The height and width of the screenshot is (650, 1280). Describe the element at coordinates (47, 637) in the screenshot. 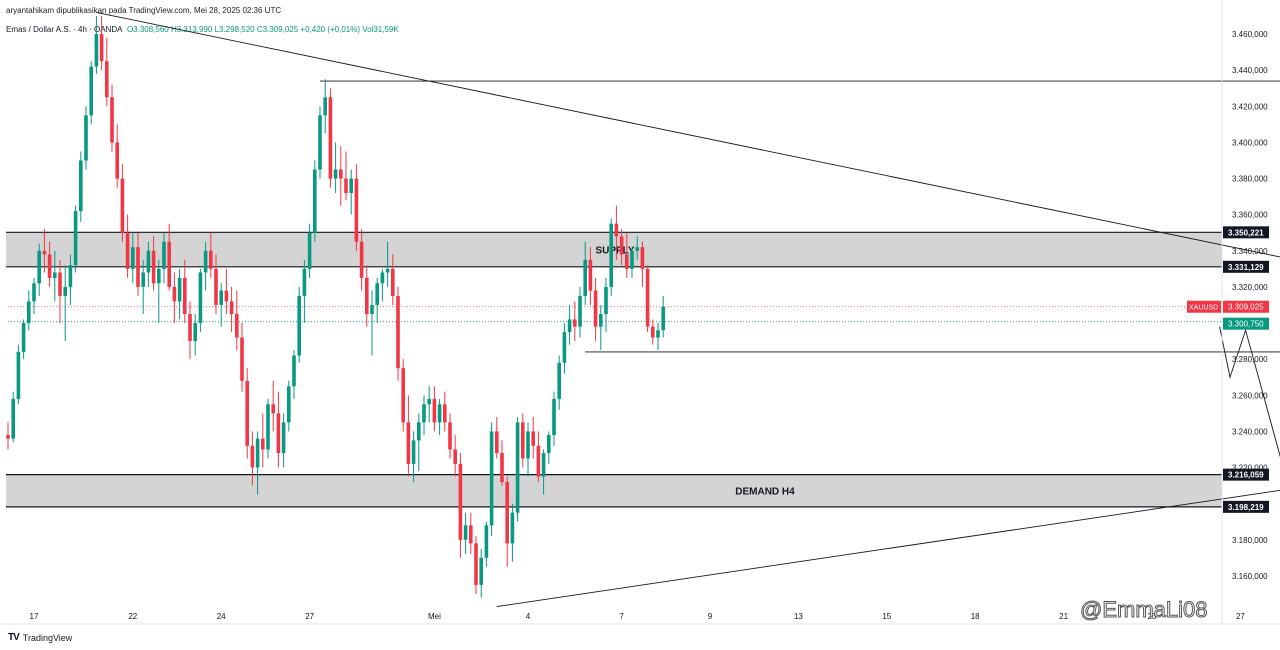

I see `brand-name: TradingView` at that location.